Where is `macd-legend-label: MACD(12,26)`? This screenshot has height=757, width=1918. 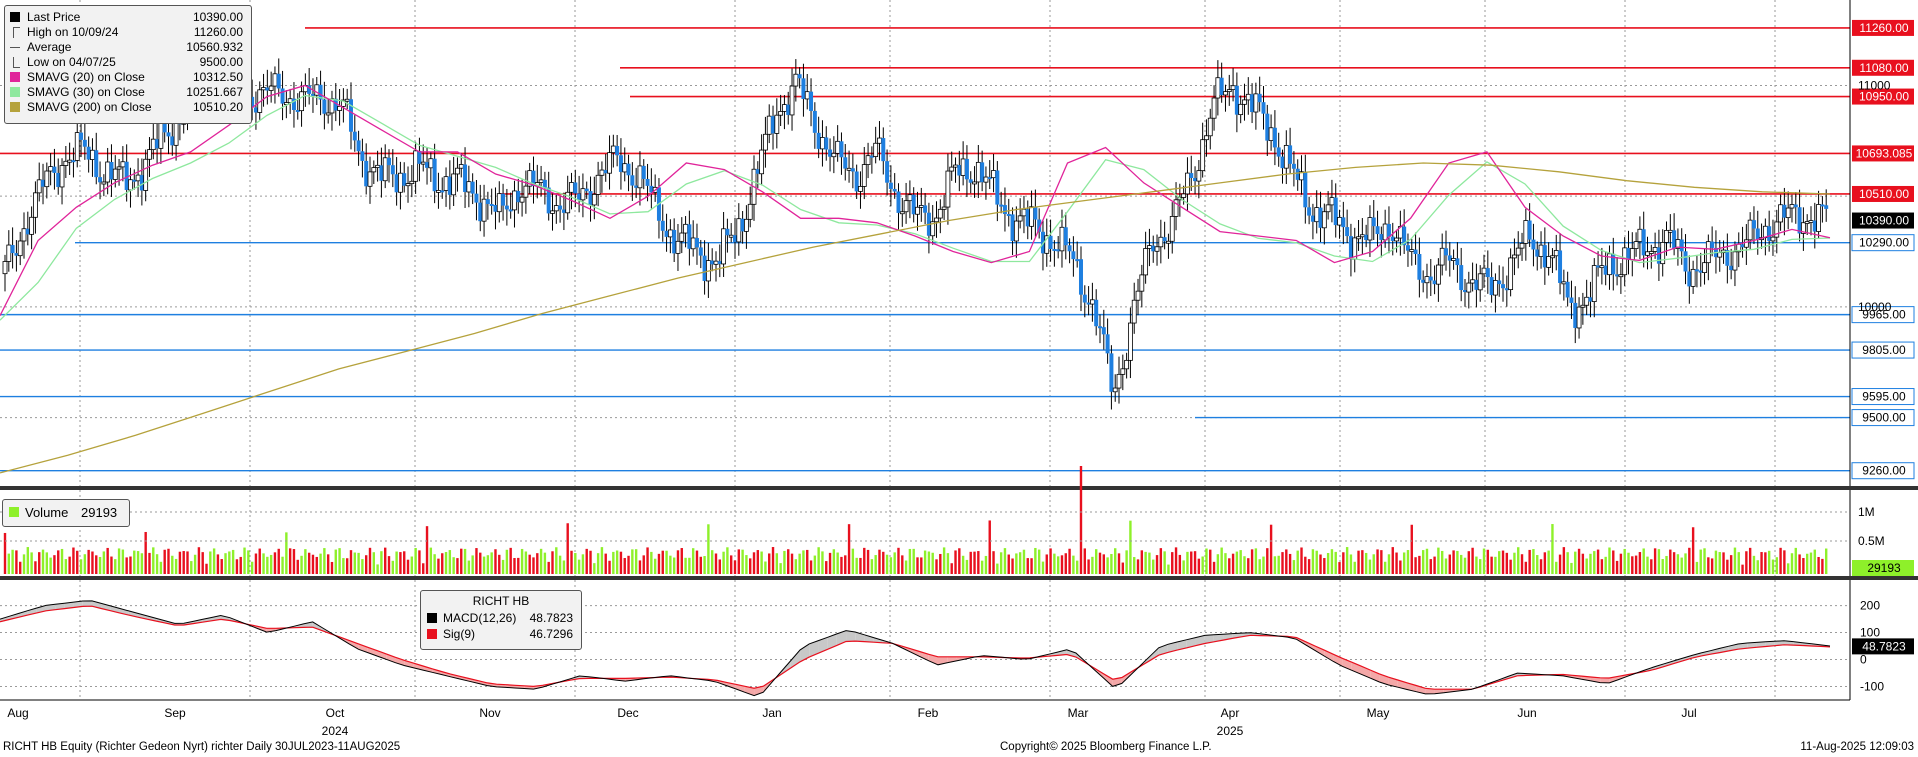
macd-legend-label: MACD(12,26) is located at coordinates (480, 618).